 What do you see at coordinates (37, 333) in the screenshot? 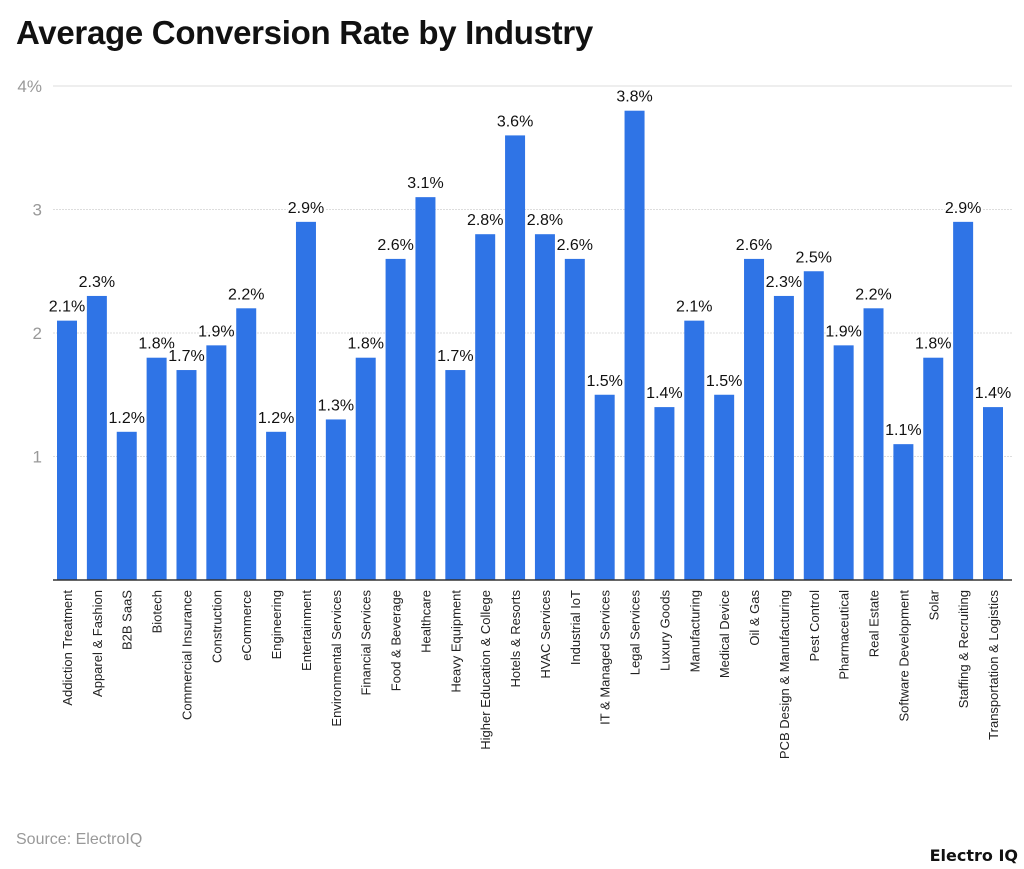
I see `y-tick-label: 2` at bounding box center [37, 333].